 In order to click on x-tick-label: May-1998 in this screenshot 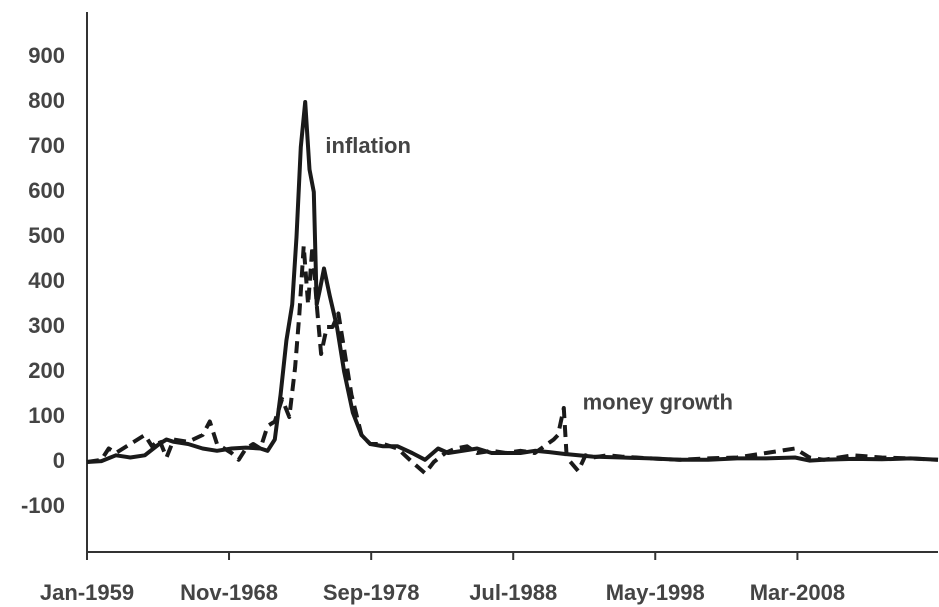, I will do `click(655, 592)`.